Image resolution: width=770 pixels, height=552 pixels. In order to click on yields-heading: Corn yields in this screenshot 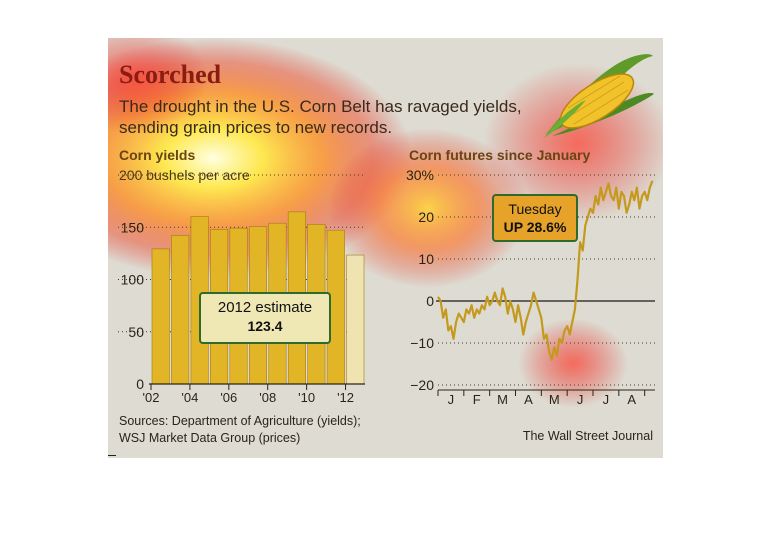, I will do `click(157, 155)`.